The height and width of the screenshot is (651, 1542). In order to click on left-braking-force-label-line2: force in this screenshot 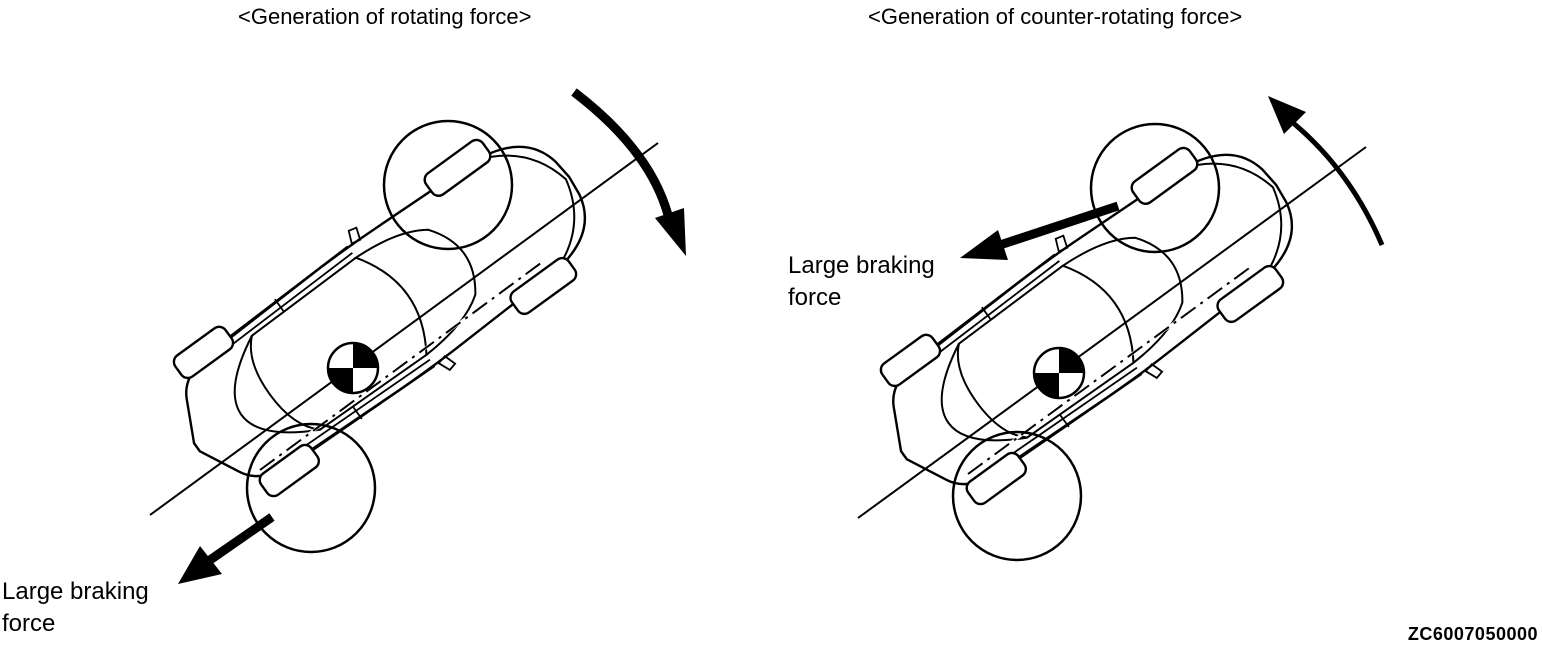, I will do `click(29, 623)`.